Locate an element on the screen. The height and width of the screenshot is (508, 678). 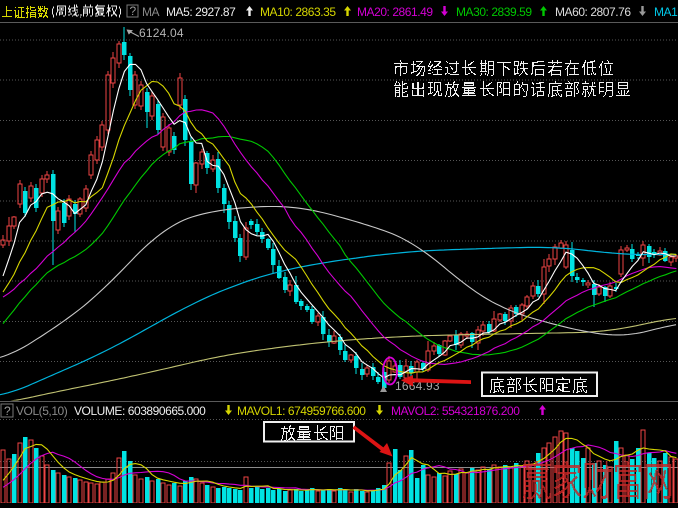
svg-text: MA10: 2863.35 is located at coordinates (298, 12).